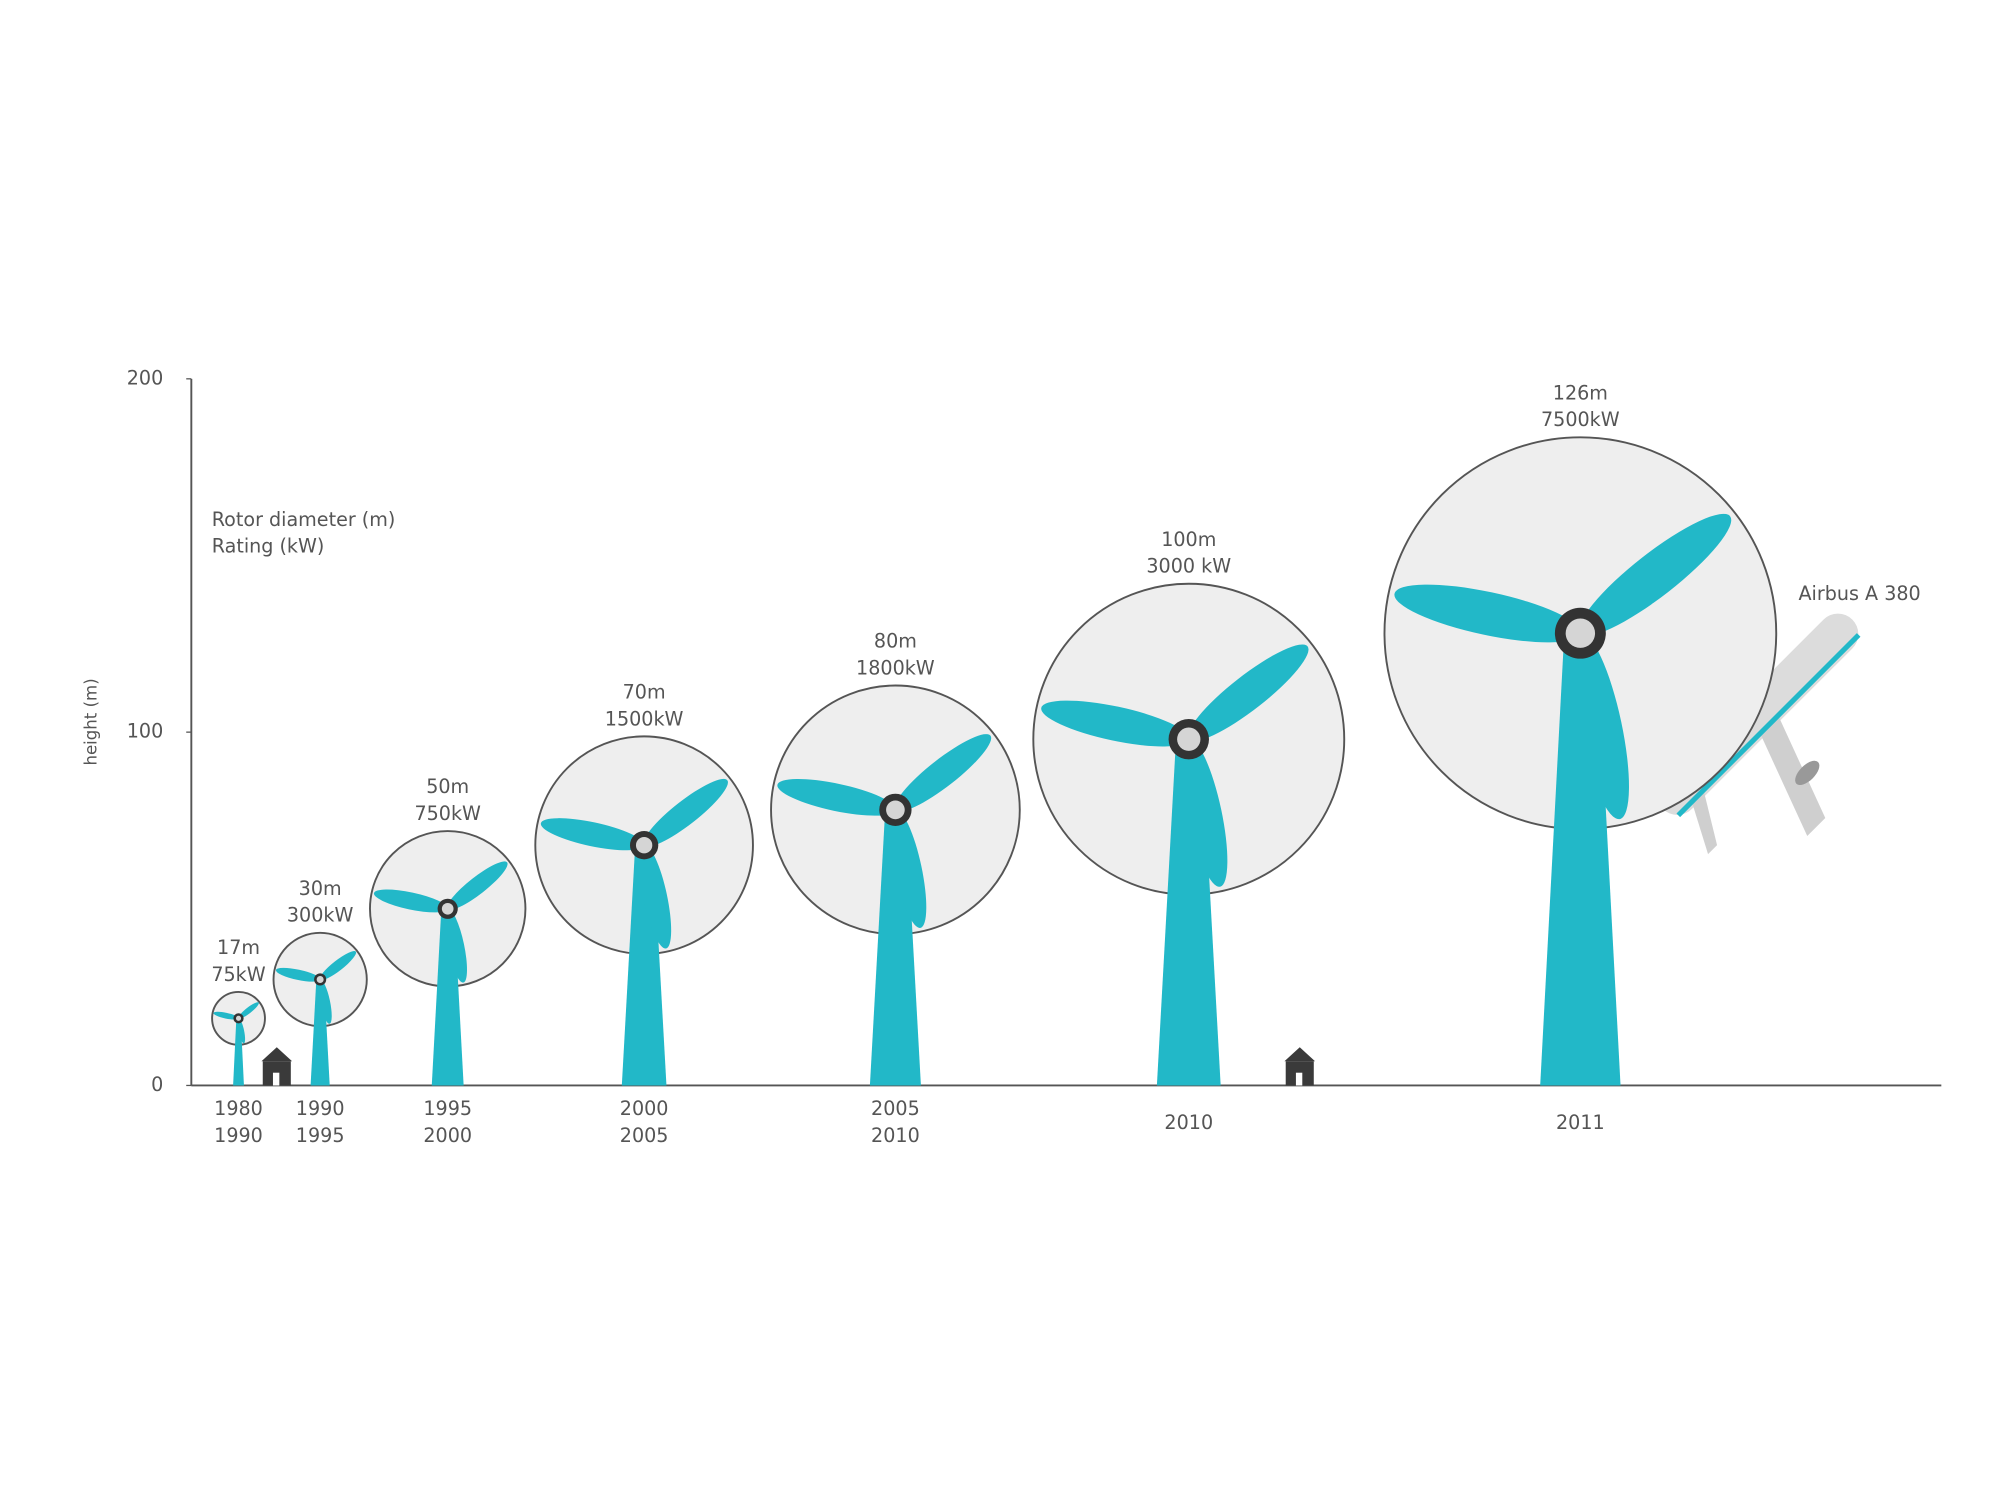  Describe the element at coordinates (447, 786) in the screenshot. I see `diameter-label: 50m` at that location.